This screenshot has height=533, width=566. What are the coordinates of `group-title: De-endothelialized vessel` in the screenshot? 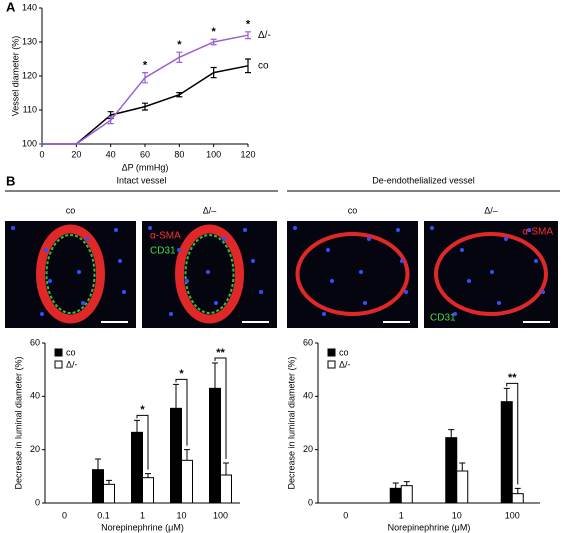 It's located at (423, 180).